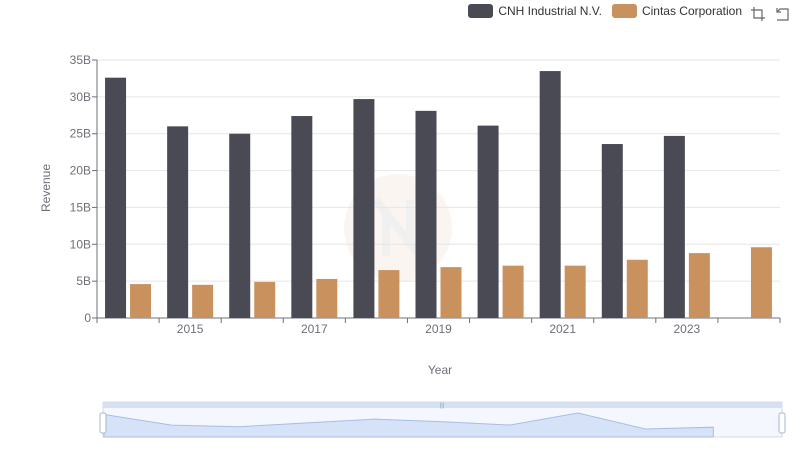 The image size is (800, 461). Describe the element at coordinates (426, 214) in the screenshot. I see `bar-cnh-2019` at that location.